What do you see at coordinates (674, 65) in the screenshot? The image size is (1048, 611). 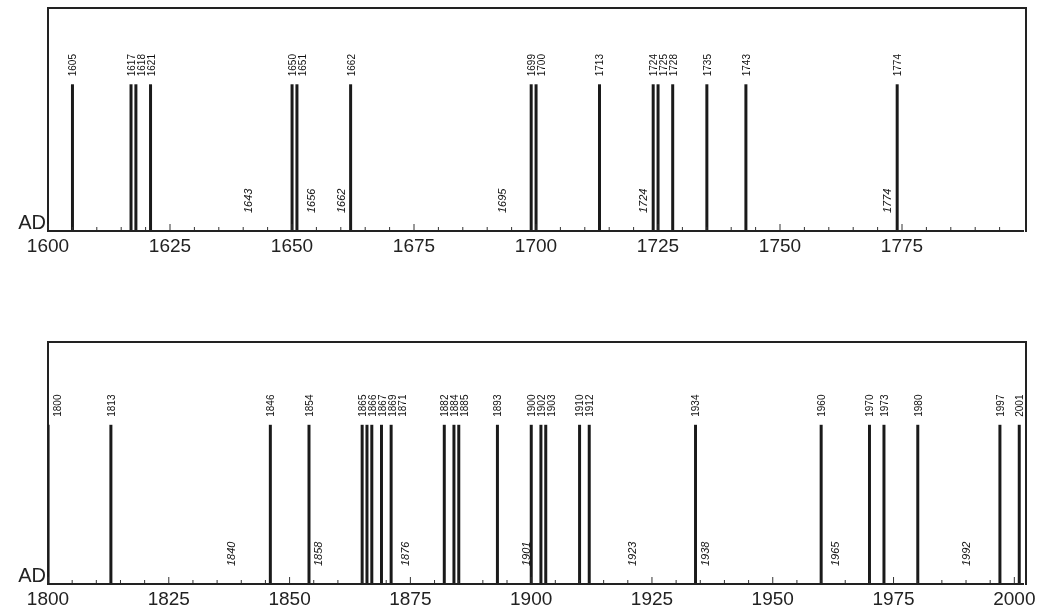 I see `annotation: 1728` at bounding box center [674, 65].